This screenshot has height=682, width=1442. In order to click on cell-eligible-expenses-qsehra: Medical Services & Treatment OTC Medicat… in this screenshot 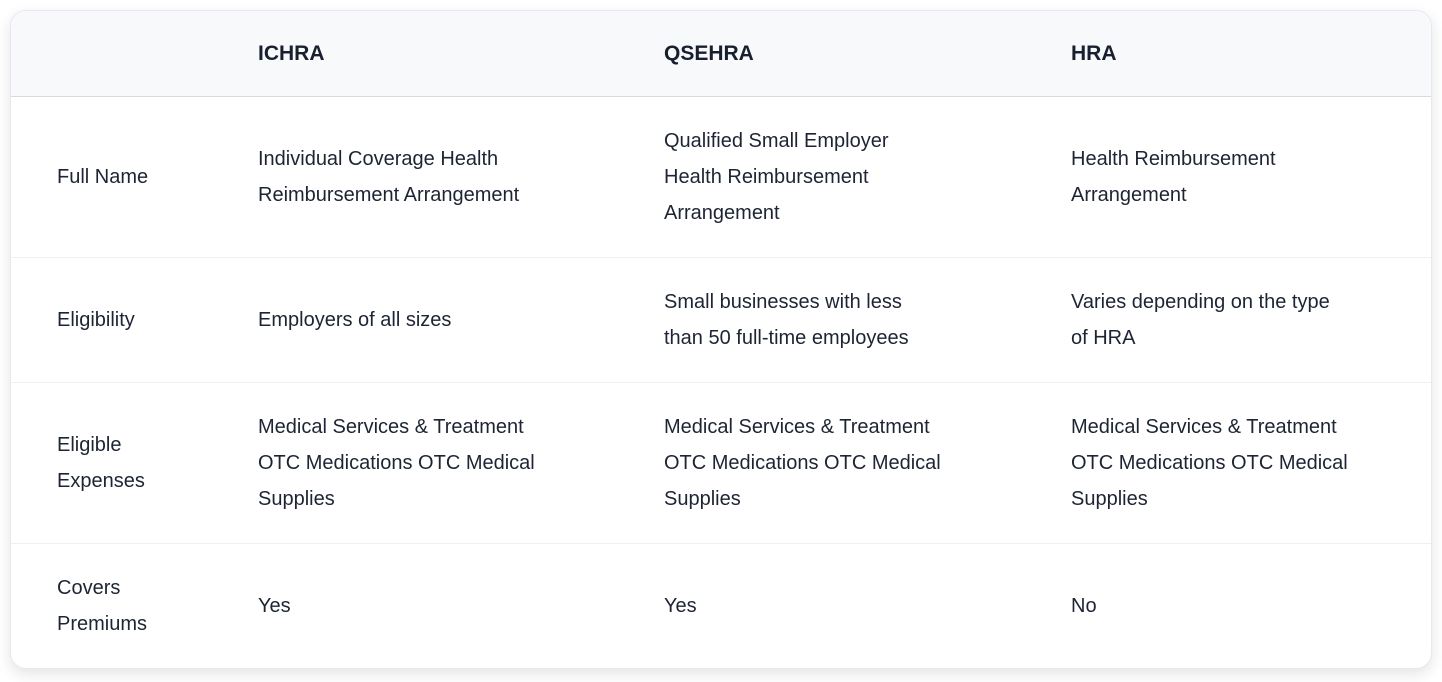, I will do `click(867, 463)`.